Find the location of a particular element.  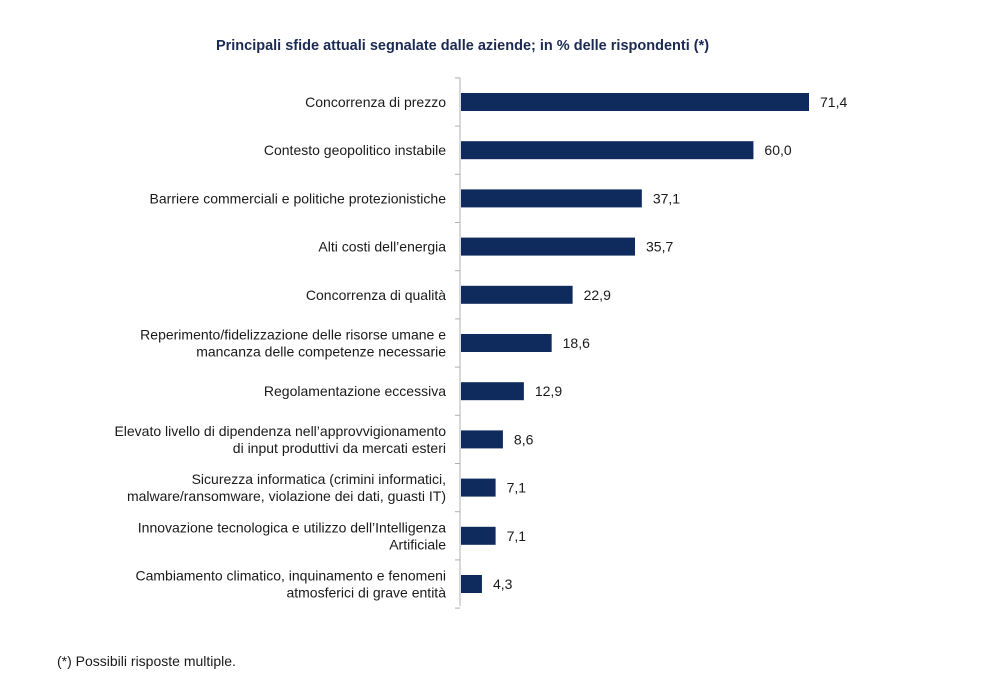

category-label: Artificiale is located at coordinates (417, 544).